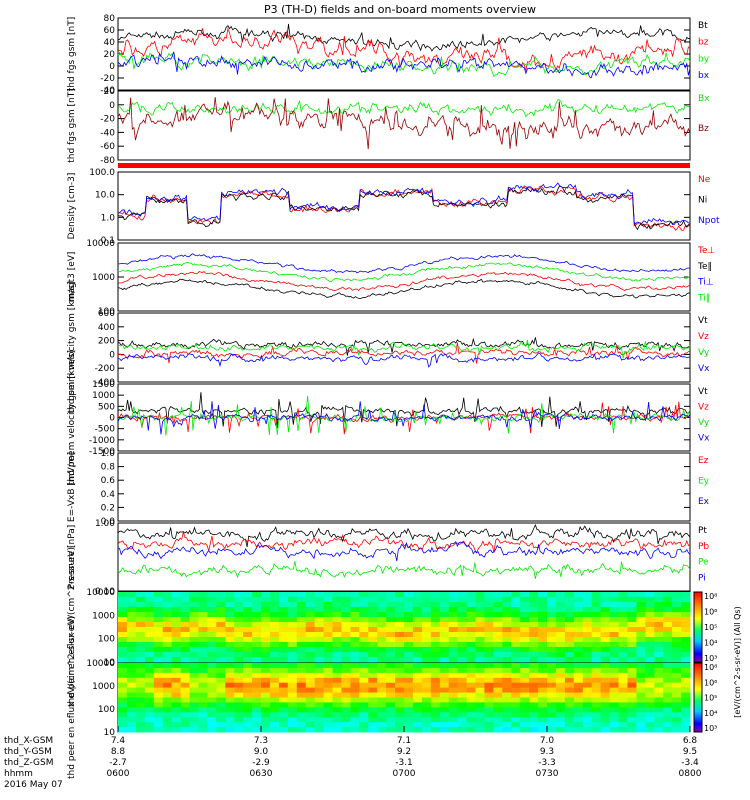 This screenshot has height=800, width=750. What do you see at coordinates (709, 221) in the screenshot?
I see `legend-npot: Npot` at bounding box center [709, 221].